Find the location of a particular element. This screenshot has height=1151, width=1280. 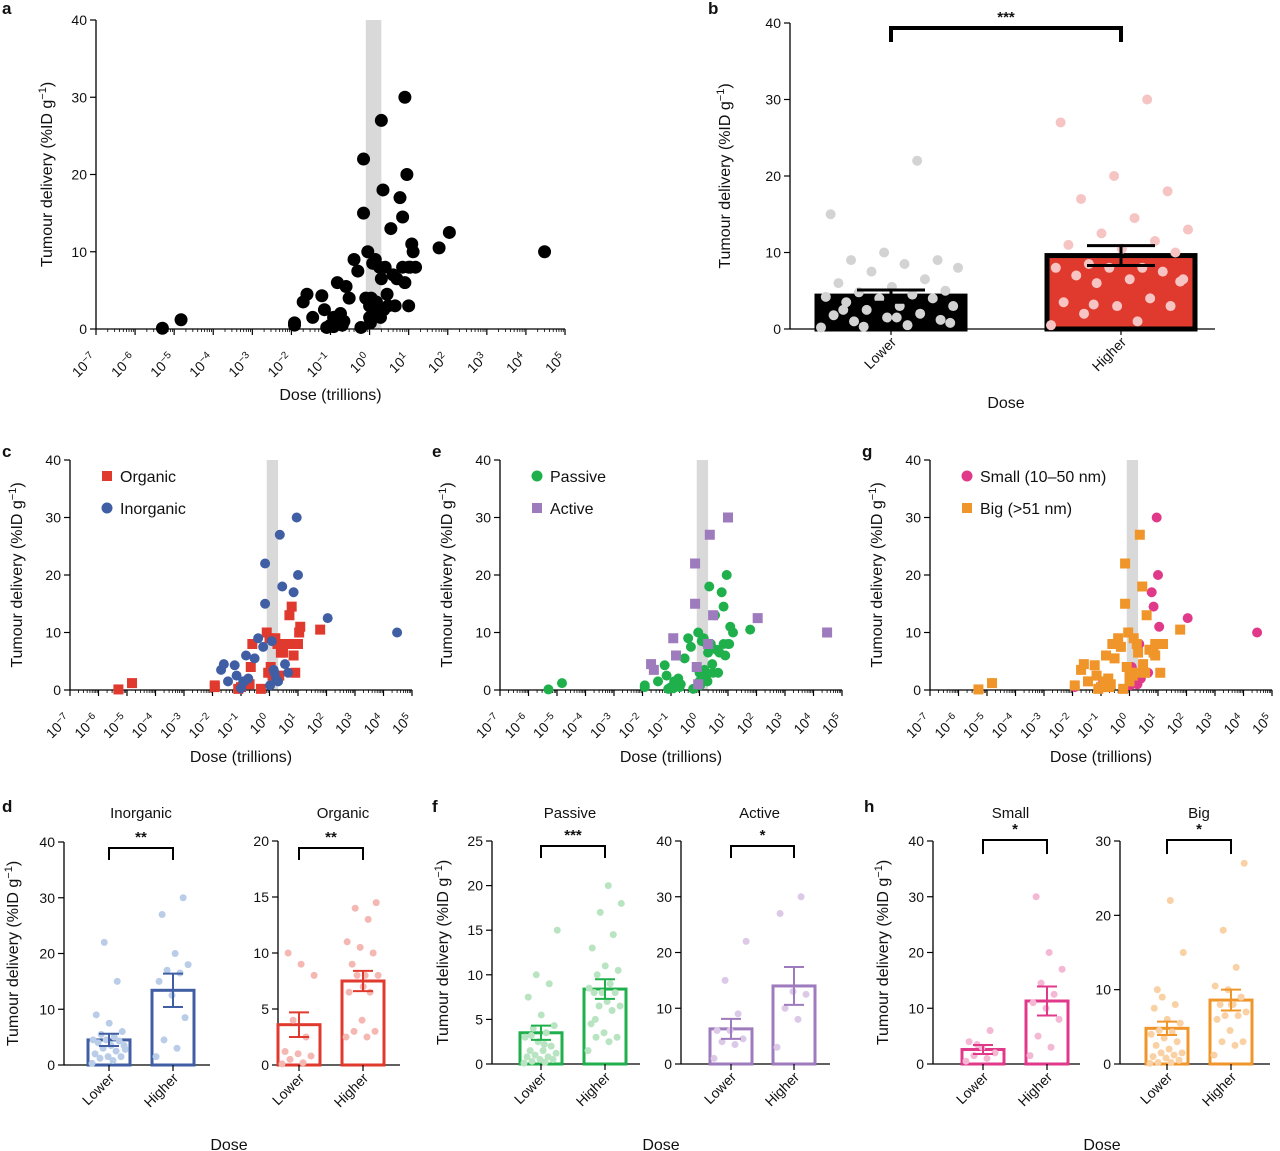

chart-a-xtick-label: 104 is located at coordinates (515, 362).